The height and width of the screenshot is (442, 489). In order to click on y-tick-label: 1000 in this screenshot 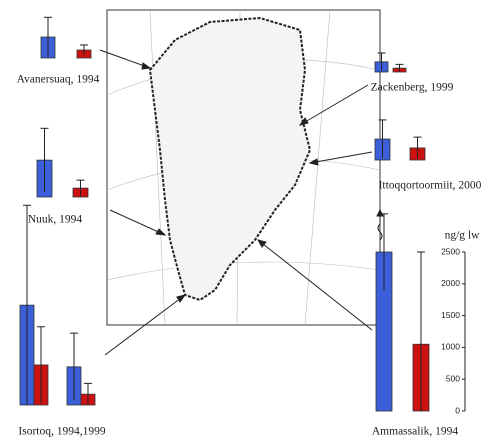, I will do `click(450, 347)`.